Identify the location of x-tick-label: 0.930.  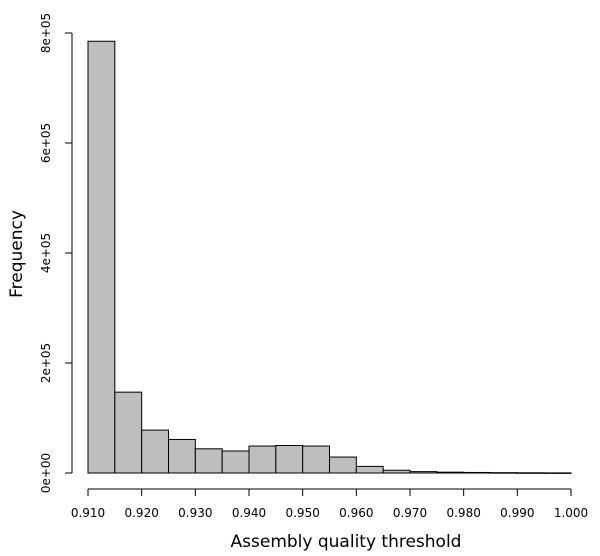
(195, 513).